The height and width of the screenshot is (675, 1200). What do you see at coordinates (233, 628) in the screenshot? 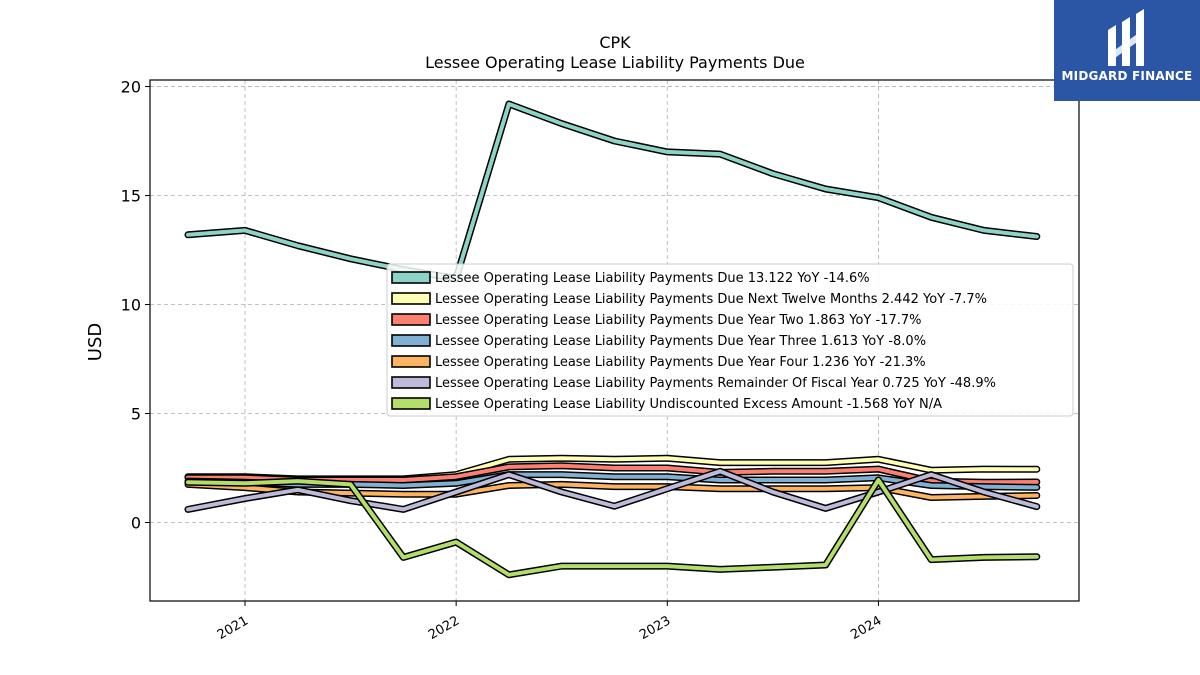
I see `x-tick-label: 2021` at bounding box center [233, 628].